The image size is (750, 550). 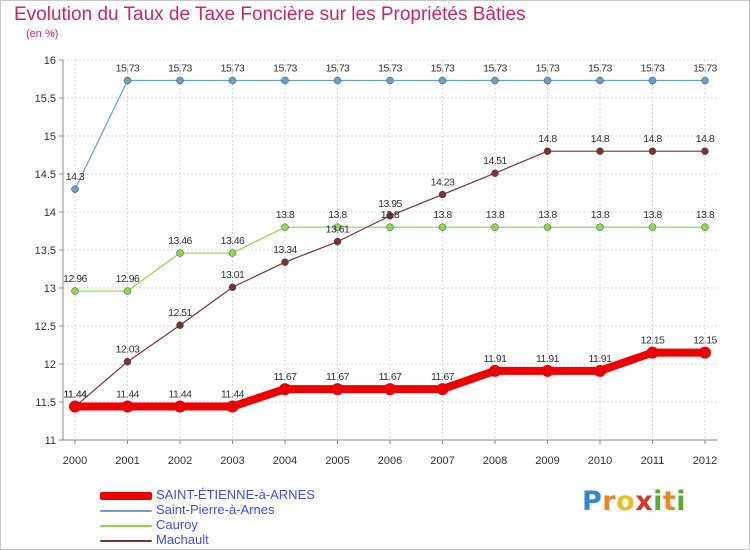 What do you see at coordinates (609, 501) in the screenshot?
I see `logo-letter: r` at bounding box center [609, 501].